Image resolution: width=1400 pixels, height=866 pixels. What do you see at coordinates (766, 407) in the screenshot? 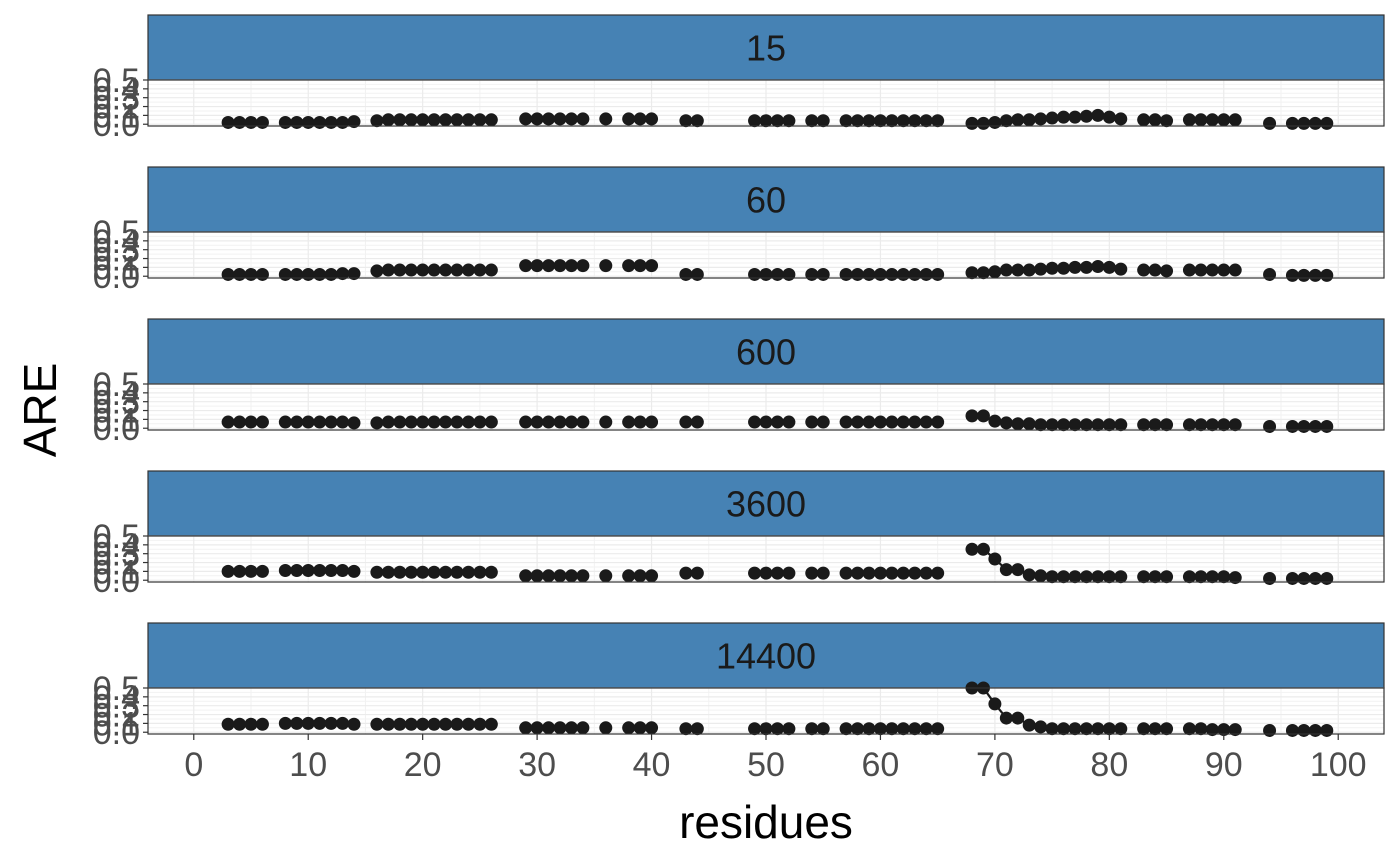
I see `panel-border` at bounding box center [766, 407].